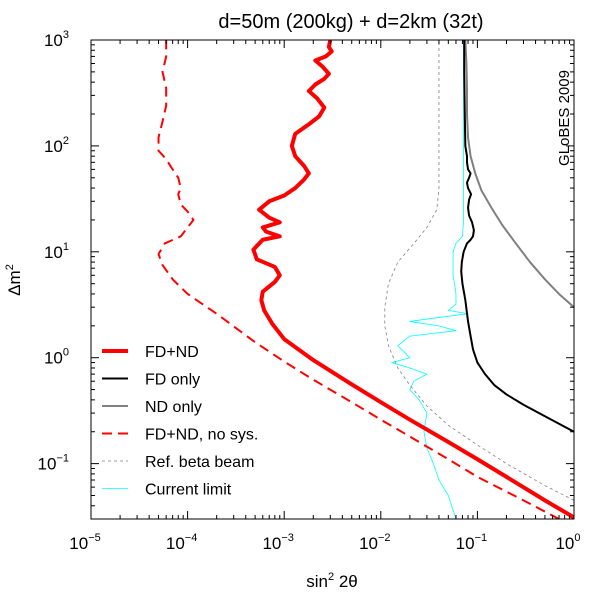 This screenshot has width=599, height=599. Describe the element at coordinates (56, 251) in the screenshot. I see `y-tick-label: 10¹` at that location.